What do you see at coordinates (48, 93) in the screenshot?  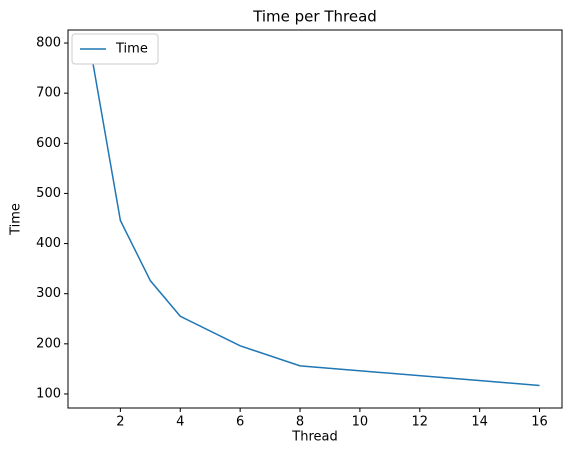 I see `y-tick-label: 700` at bounding box center [48, 93].